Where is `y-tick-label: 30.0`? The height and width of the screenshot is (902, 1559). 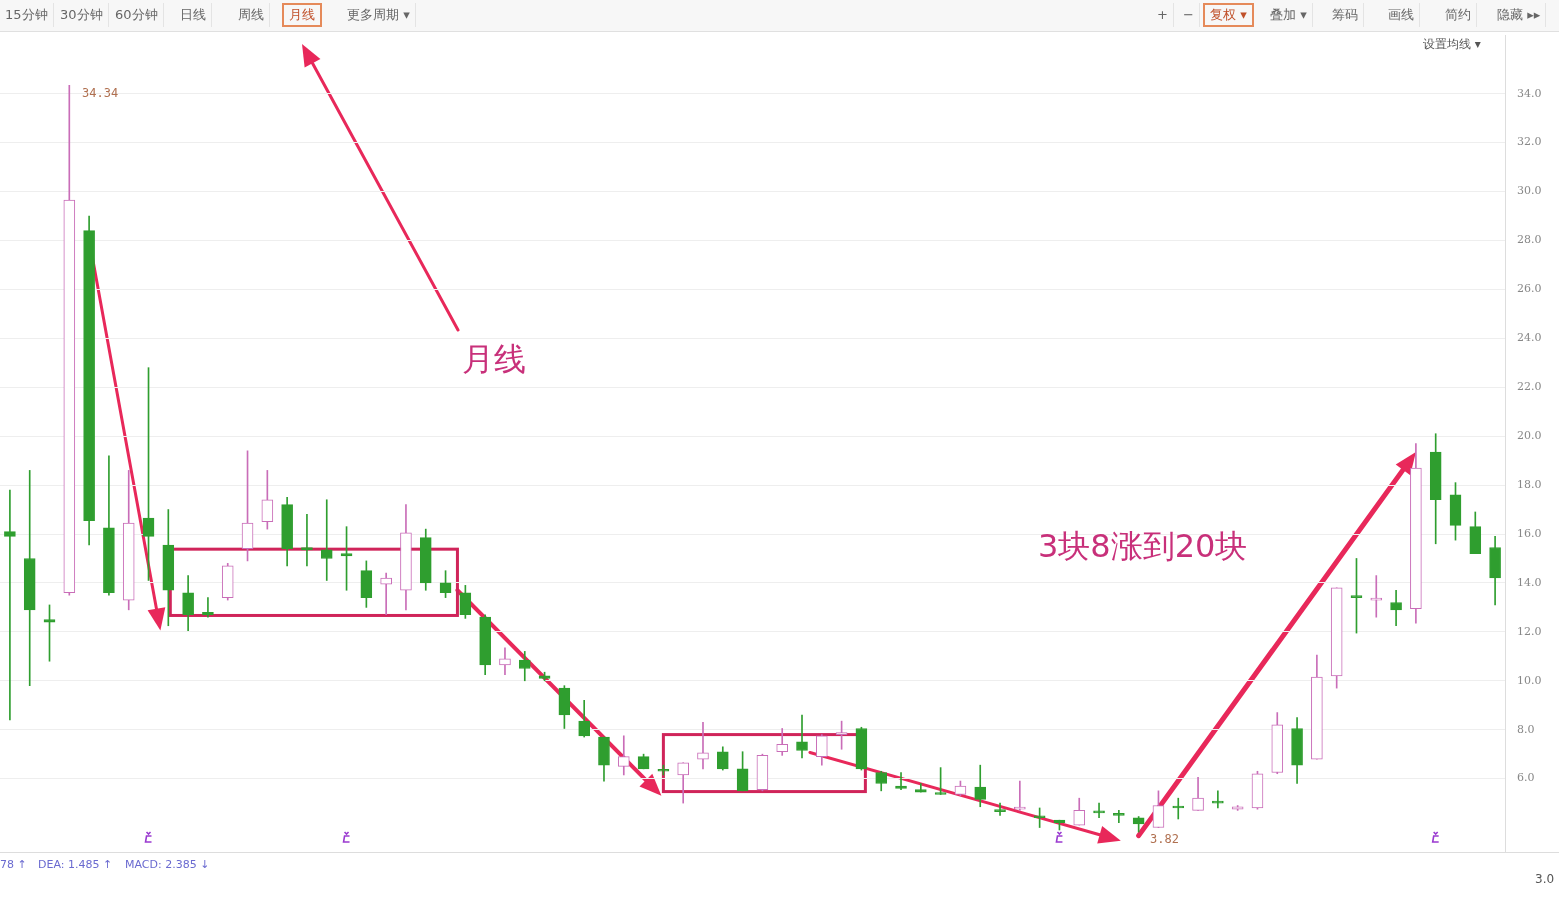
y-tick-label: 30.0 is located at coordinates (1529, 191).